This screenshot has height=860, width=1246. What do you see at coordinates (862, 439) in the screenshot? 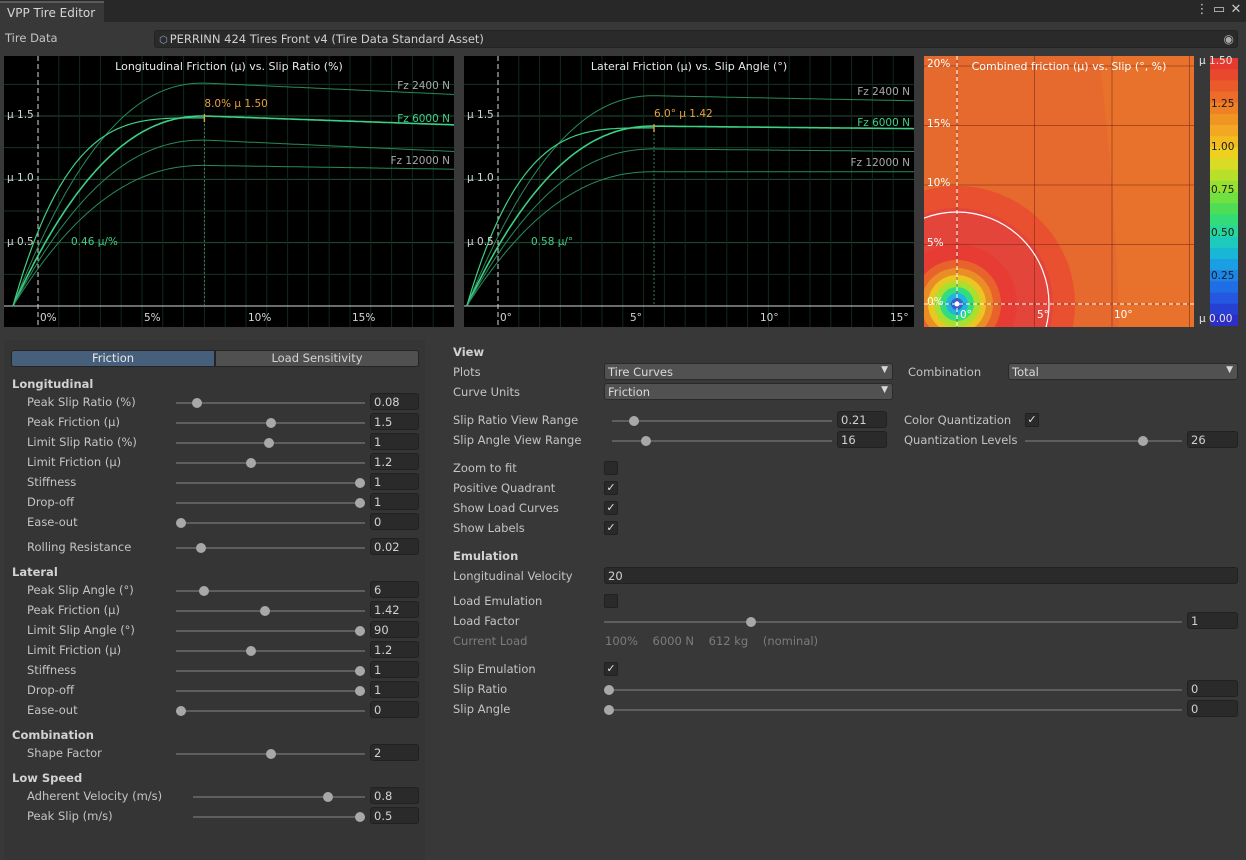
I see `value-field: 16` at bounding box center [862, 439].